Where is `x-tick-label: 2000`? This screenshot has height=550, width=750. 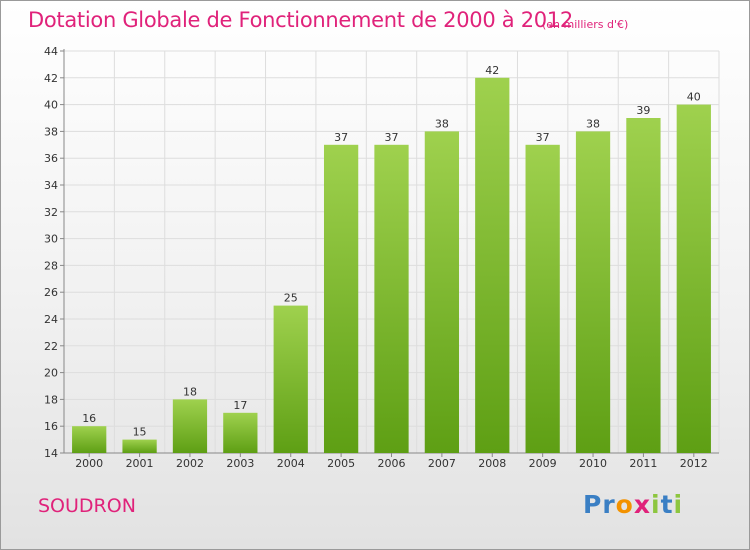
x-tick-label: 2000 is located at coordinates (89, 463).